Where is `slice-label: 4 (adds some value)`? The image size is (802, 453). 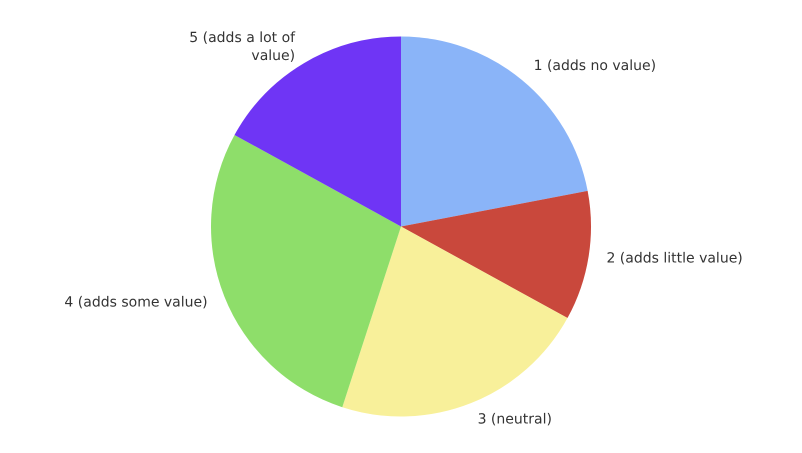 slice-label: 4 (adds some value) is located at coordinates (136, 302).